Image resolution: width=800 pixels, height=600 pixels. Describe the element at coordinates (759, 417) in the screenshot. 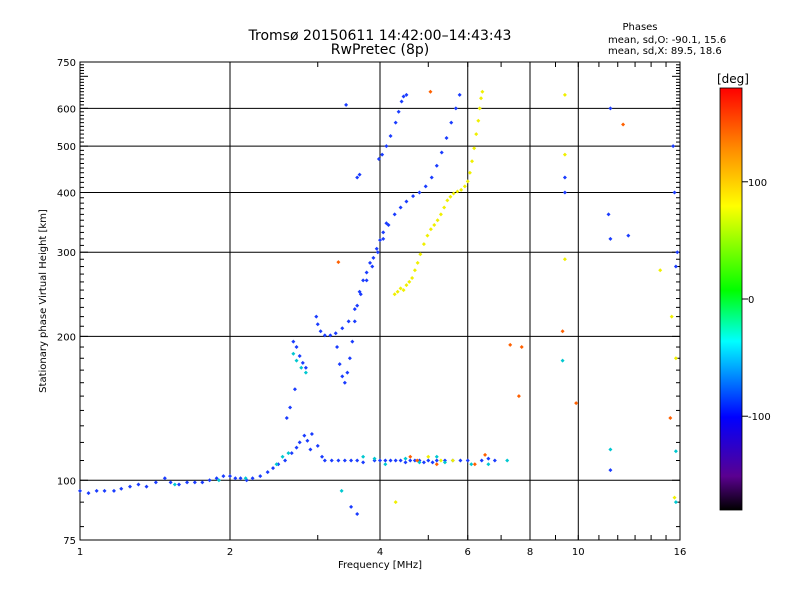

I see `colorbar-tick-label: -100` at that location.